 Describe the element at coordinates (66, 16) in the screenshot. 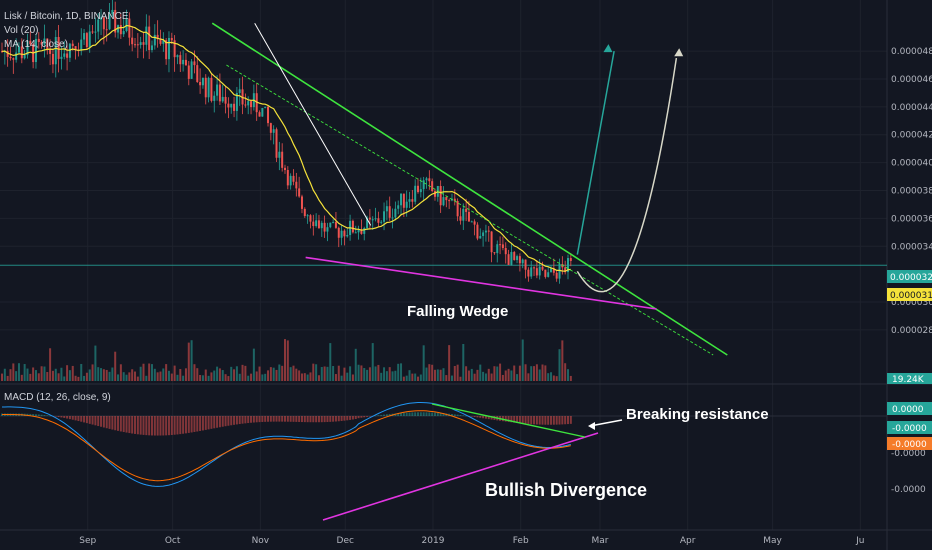

I see `symbol-legend: Lisk / Bitcoin, 1D, BINANCE` at that location.